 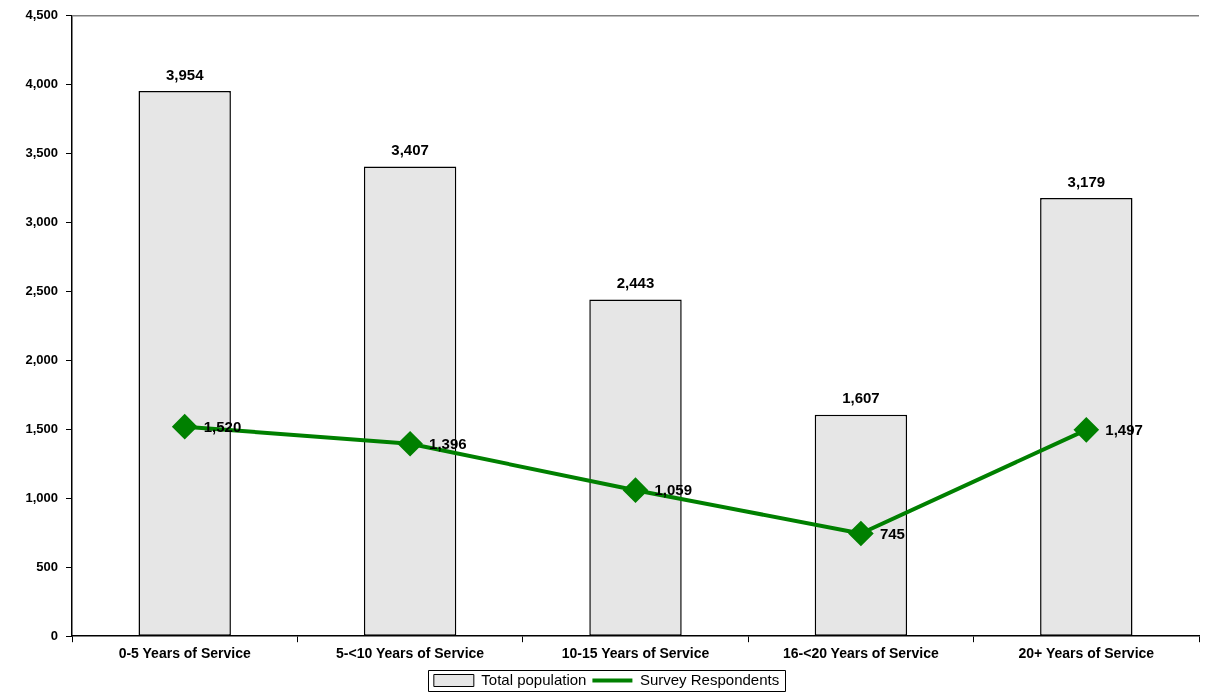 What do you see at coordinates (635, 283) in the screenshot?
I see `data-label: 2,443` at bounding box center [635, 283].